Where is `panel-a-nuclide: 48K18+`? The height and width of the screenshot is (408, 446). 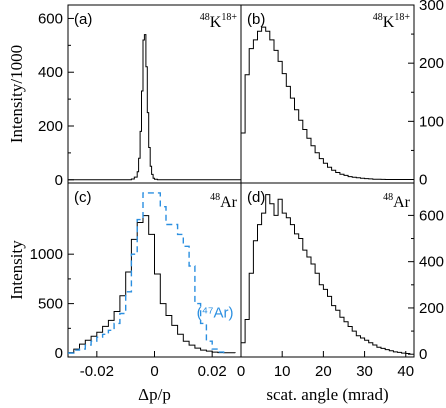 panel-a-nuclide: 48K18+ is located at coordinates (219, 21).